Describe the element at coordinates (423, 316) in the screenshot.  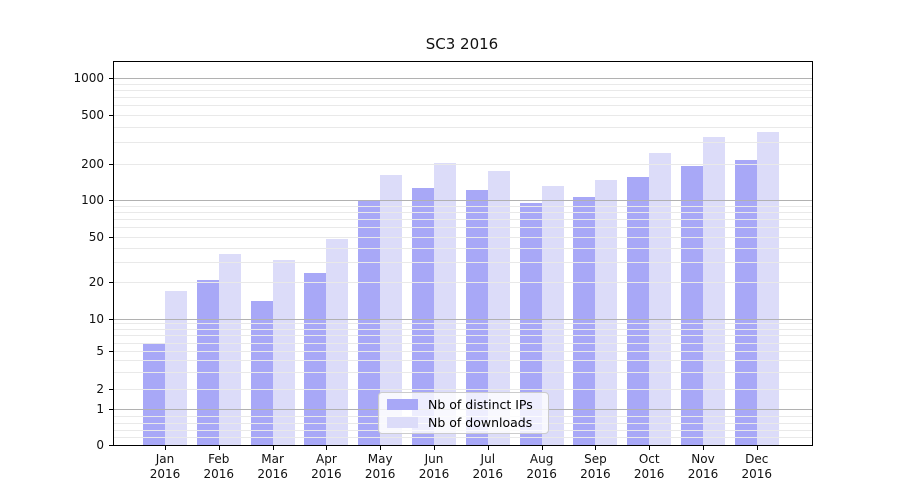
I see `bar-ips-jun` at that location.